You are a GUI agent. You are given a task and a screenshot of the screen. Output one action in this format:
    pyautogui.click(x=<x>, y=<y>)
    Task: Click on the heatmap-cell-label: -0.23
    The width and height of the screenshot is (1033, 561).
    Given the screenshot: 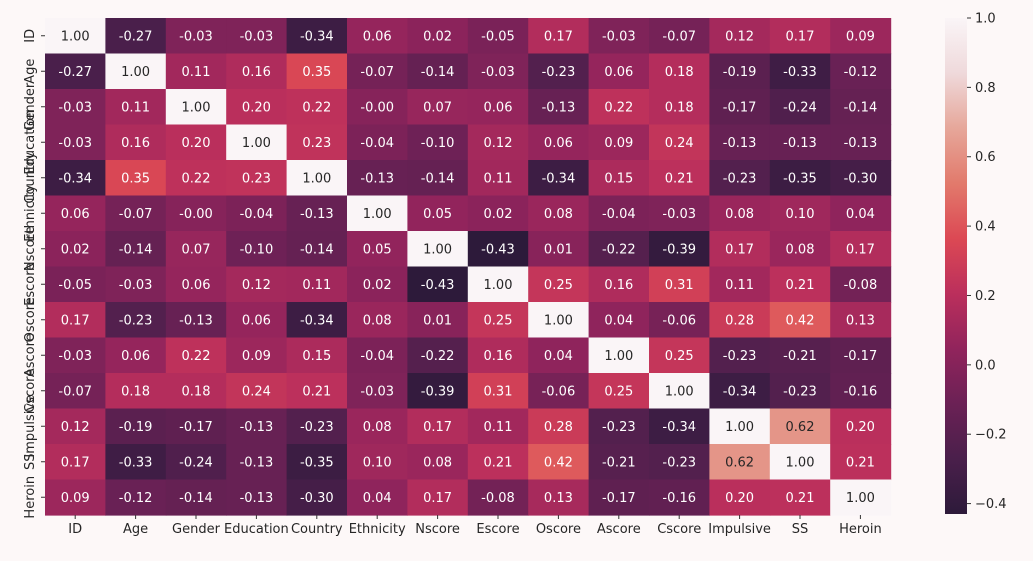 What is the action you would take?
    pyautogui.click(x=619, y=427)
    